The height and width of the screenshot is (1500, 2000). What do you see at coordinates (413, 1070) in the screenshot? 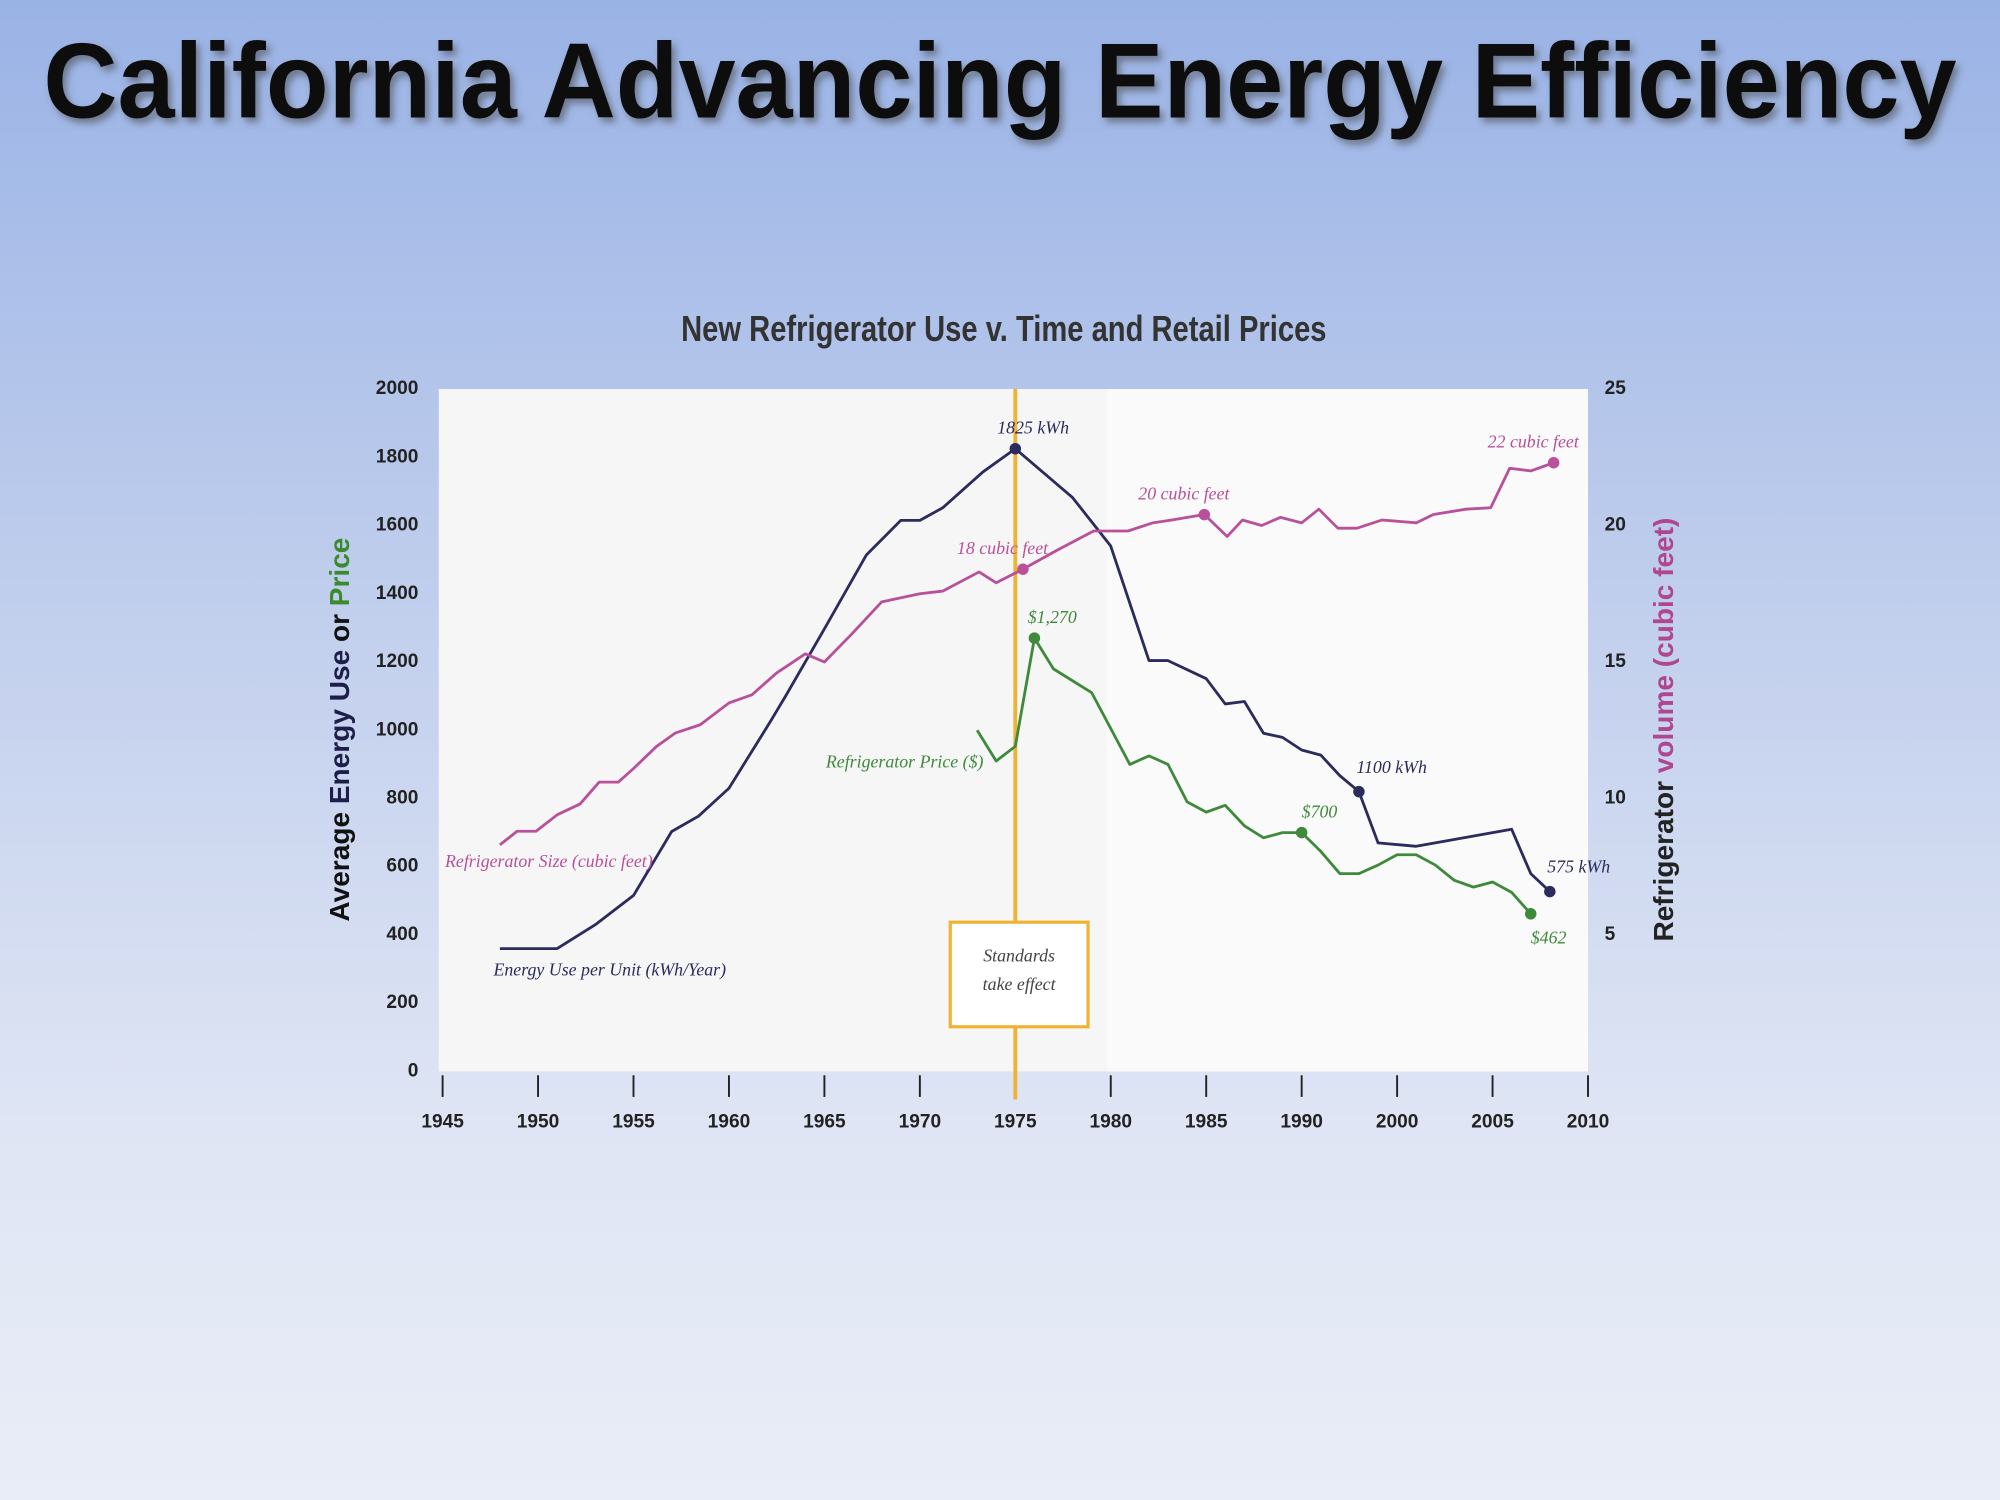
I see `y-tick-label: 0` at bounding box center [413, 1070].